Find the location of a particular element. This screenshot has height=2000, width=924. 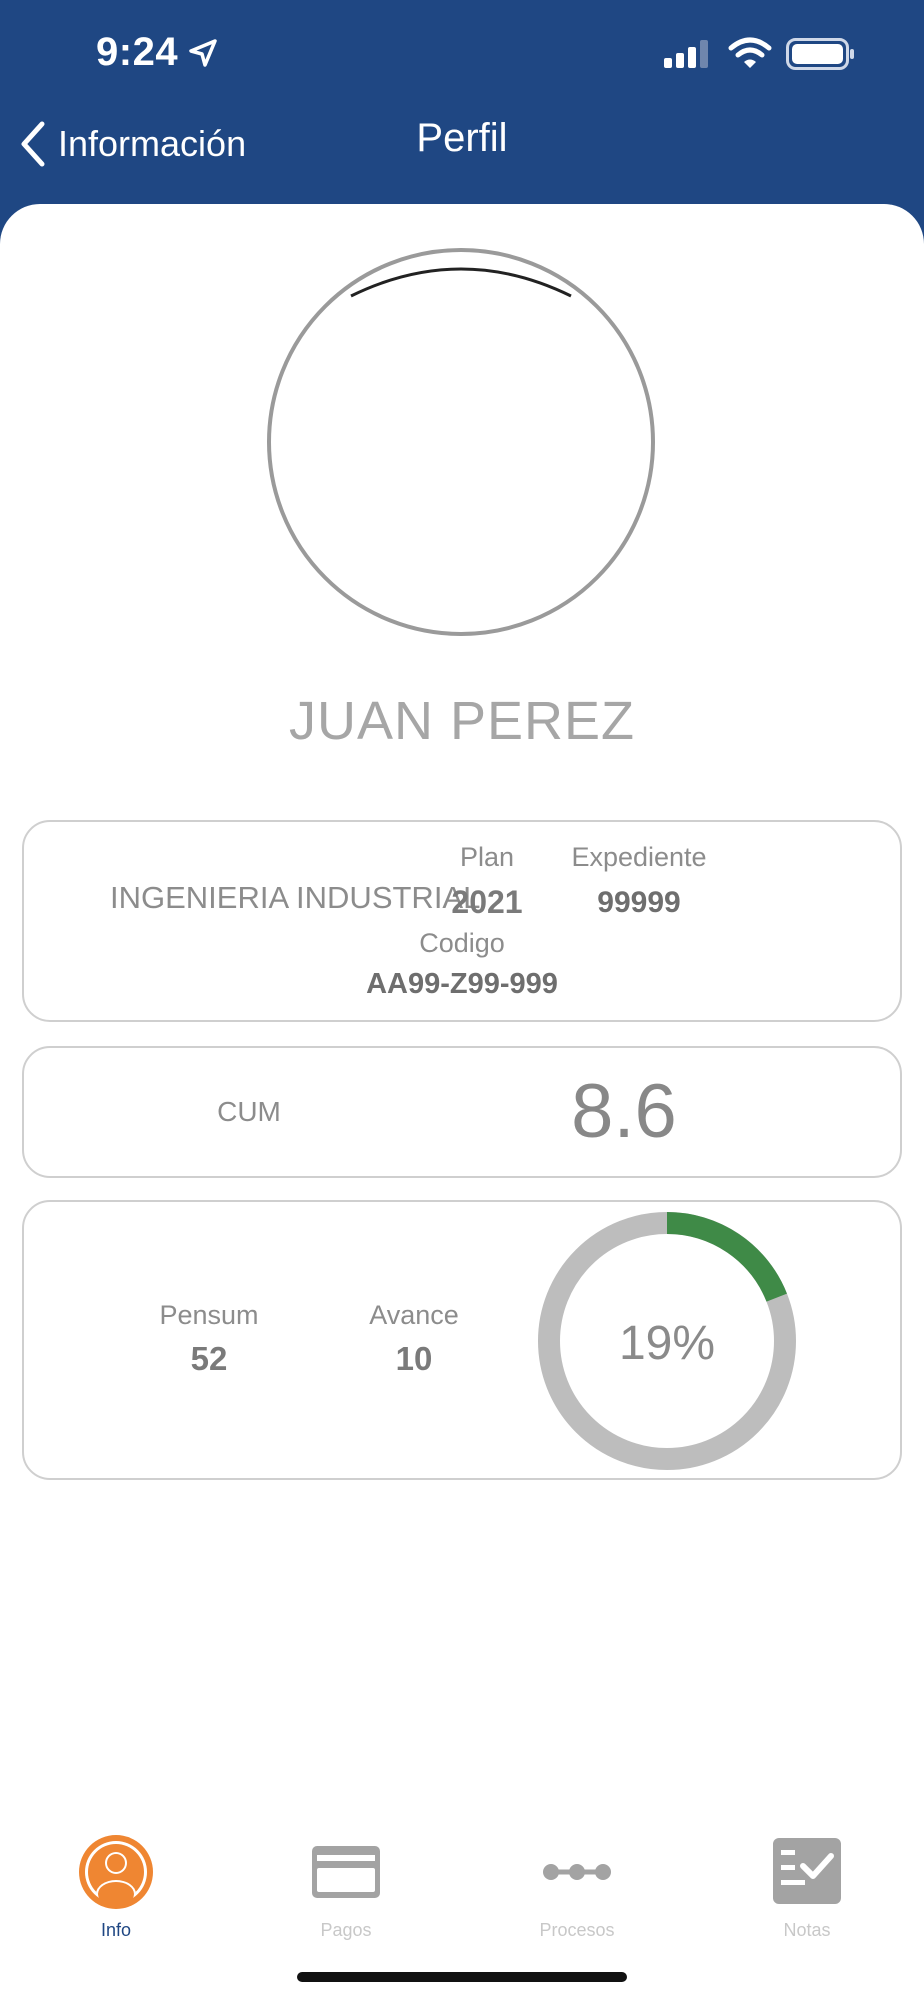

avance-label: Avance is located at coordinates (414, 1315).